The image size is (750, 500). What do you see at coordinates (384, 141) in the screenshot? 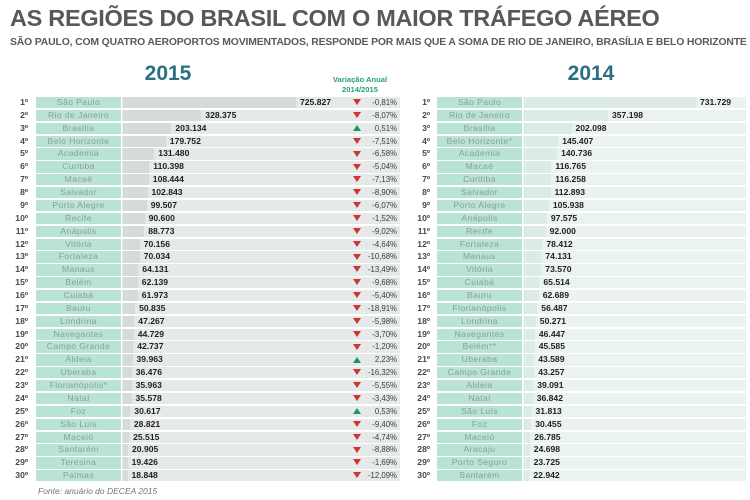
I see `change-percent: -7,51%` at bounding box center [384, 141].